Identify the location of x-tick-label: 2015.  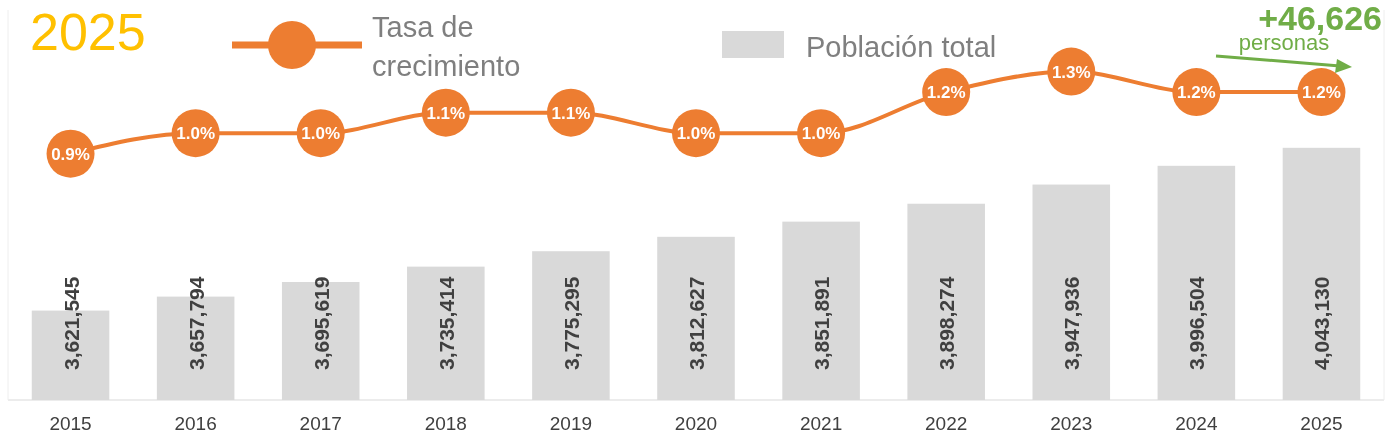
(70, 423).